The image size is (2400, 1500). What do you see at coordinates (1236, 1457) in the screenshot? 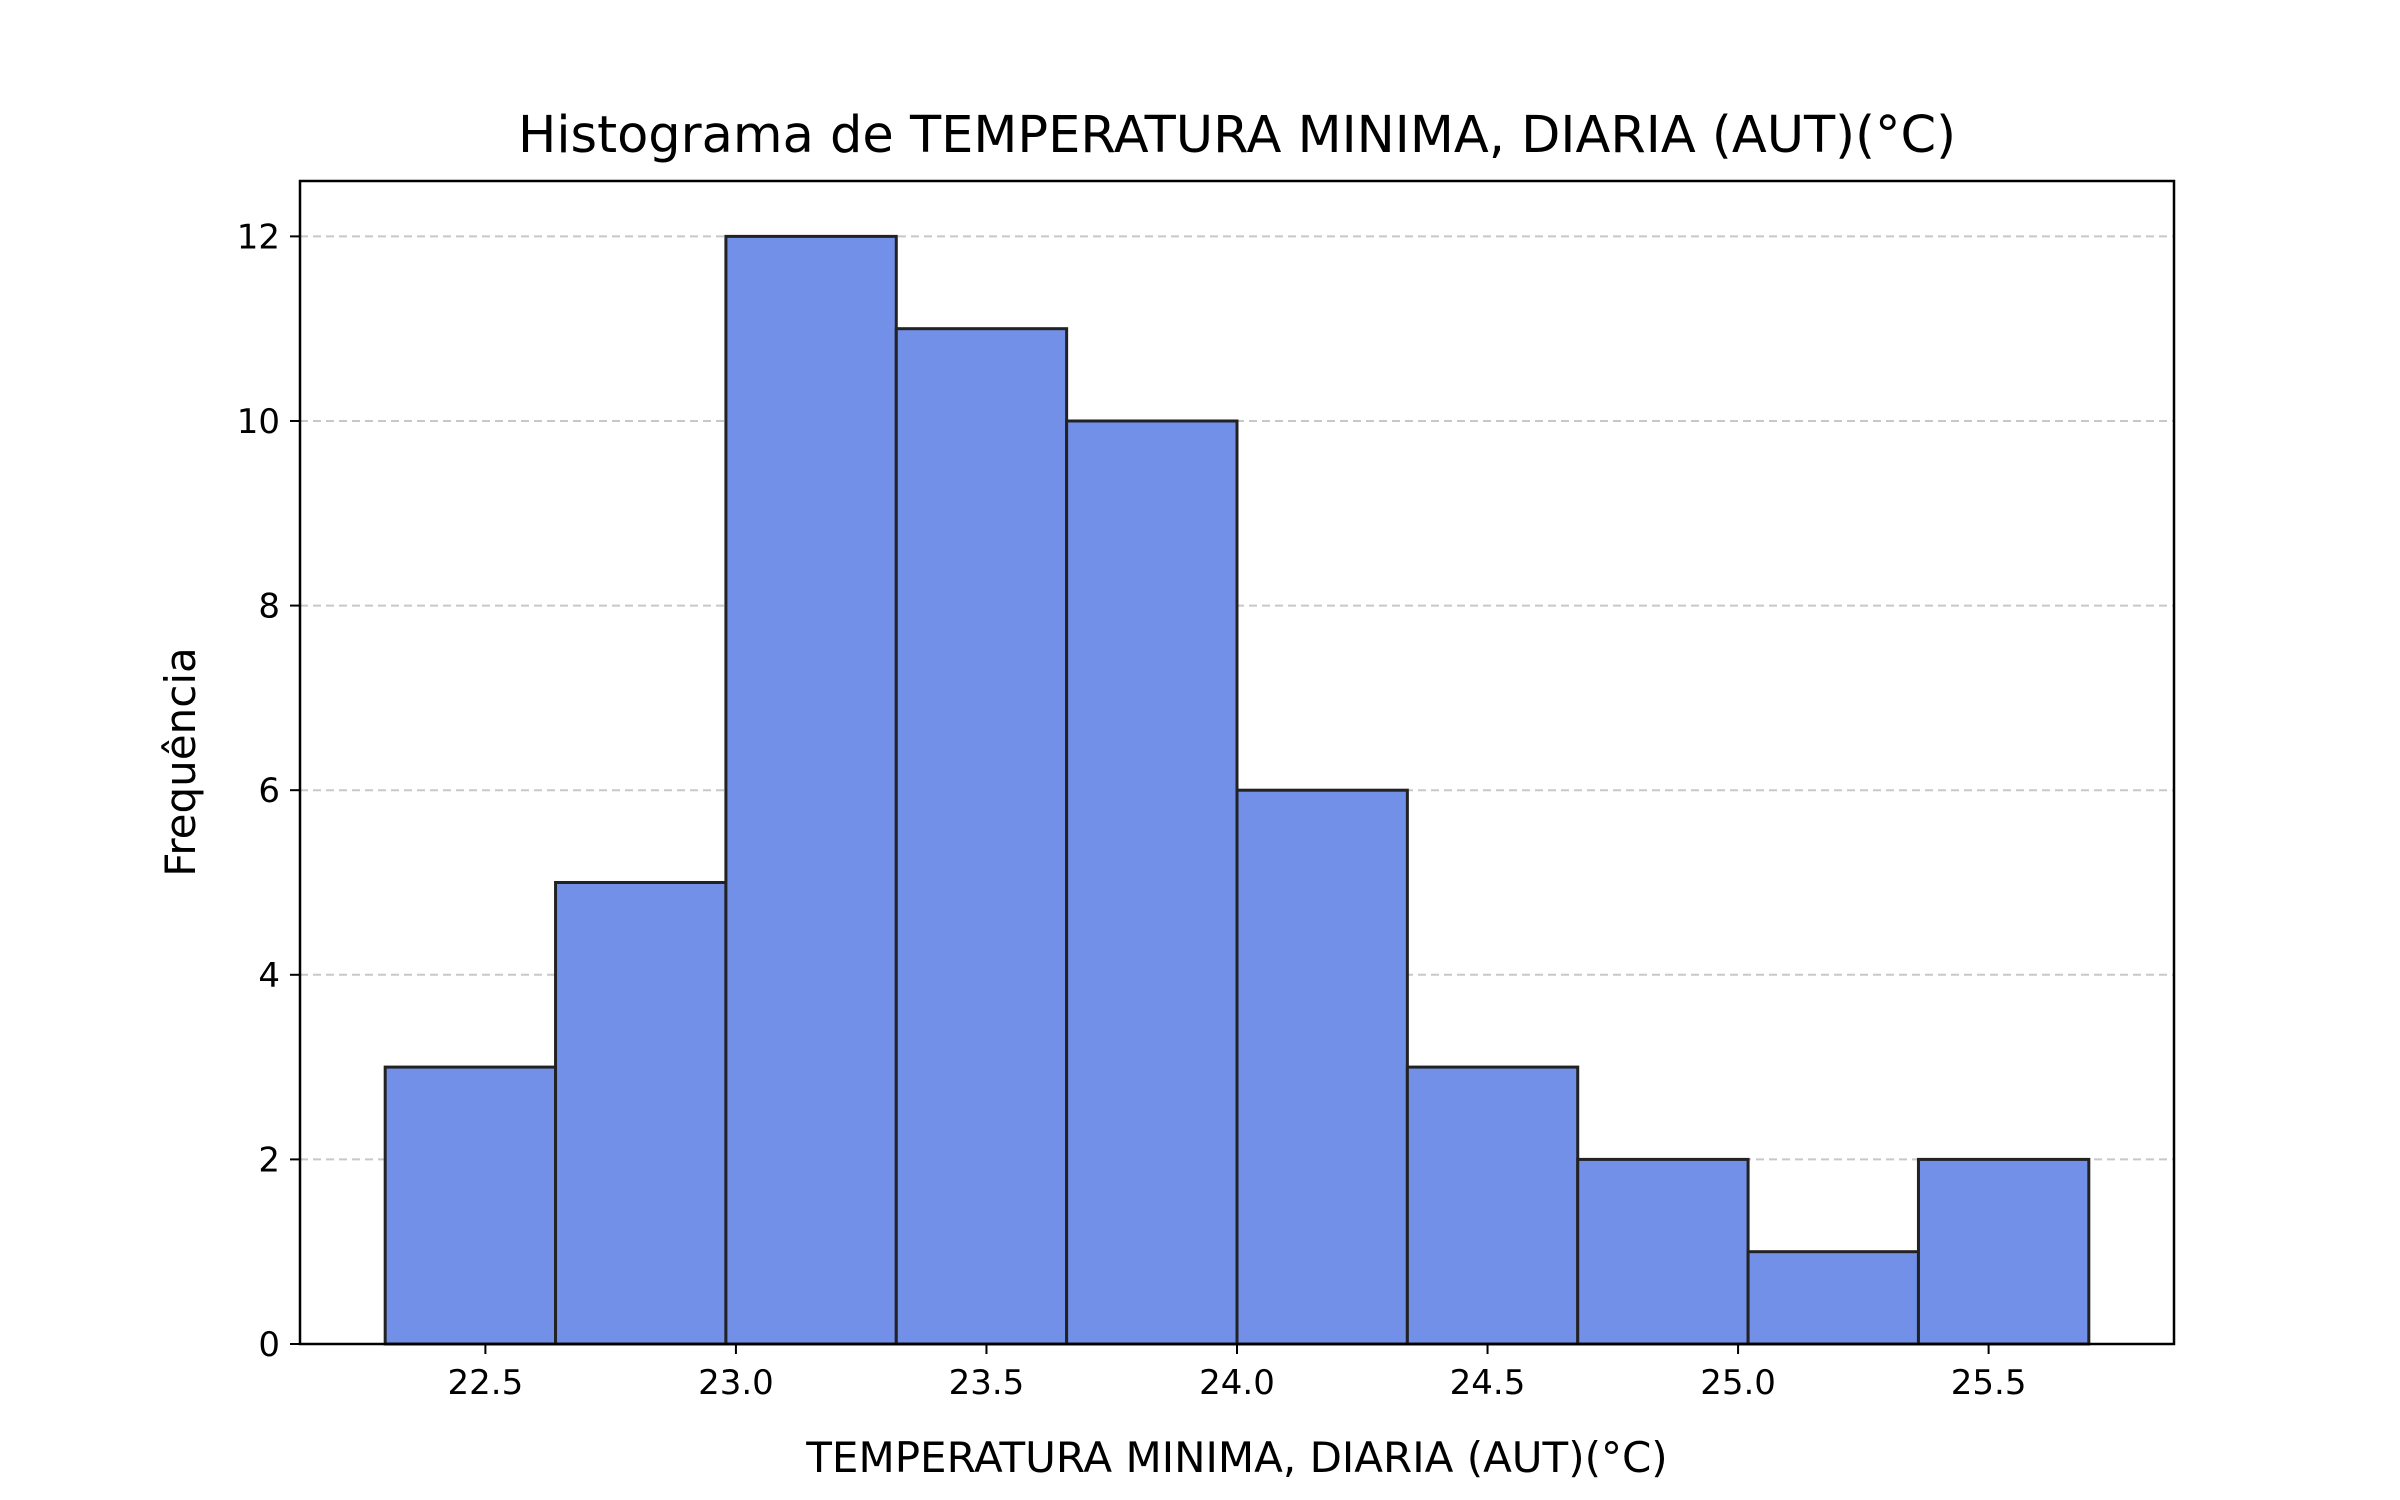
I see `x-axis-label: TEMPERATURA MINIMA, DIARIA (AUT)(°C)` at bounding box center [1236, 1457].